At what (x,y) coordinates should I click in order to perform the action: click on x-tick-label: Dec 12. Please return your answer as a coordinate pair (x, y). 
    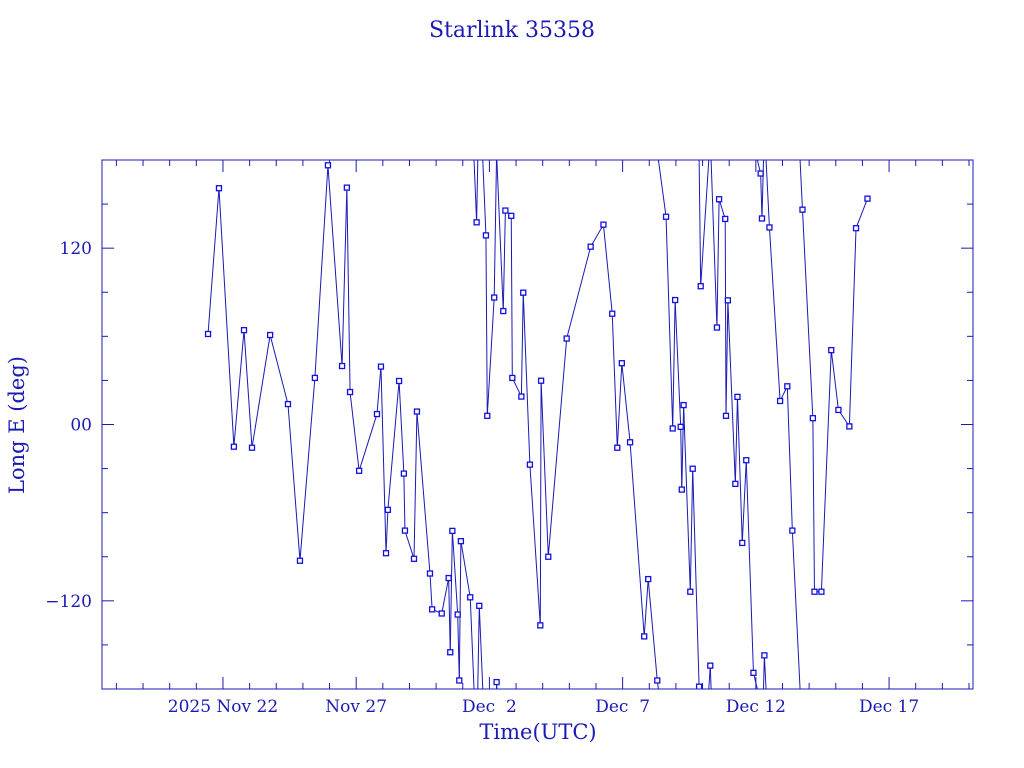
    Looking at the image, I should click on (756, 707).